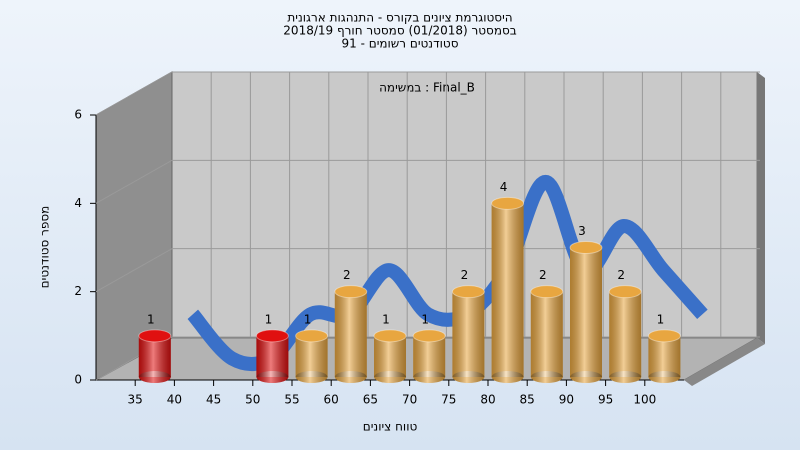 This screenshot has height=450, width=800. Describe the element at coordinates (448, 400) in the screenshot. I see `x-tick-label: 75` at that location.